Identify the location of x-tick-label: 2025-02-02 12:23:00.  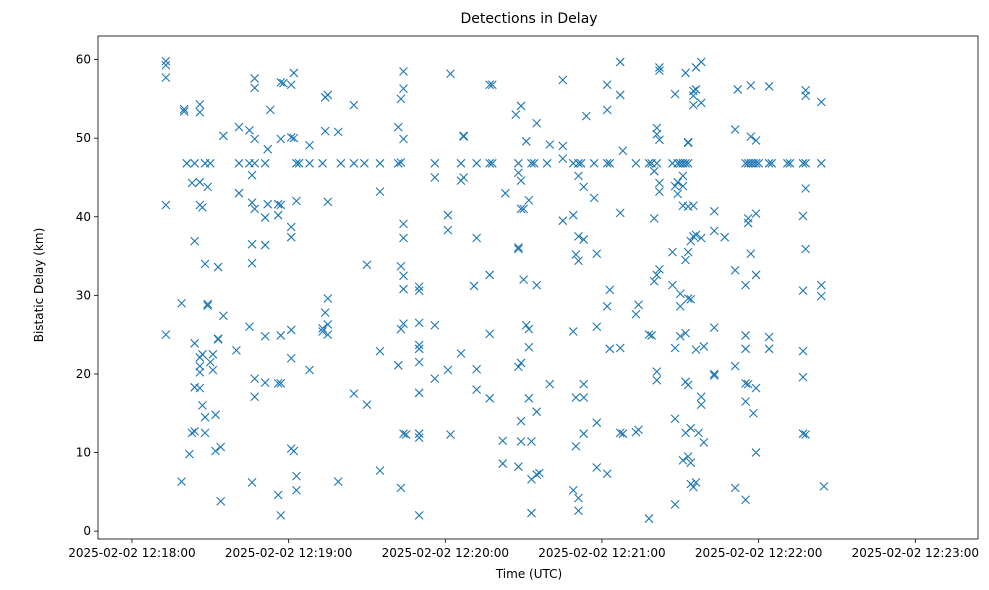
(915, 553).